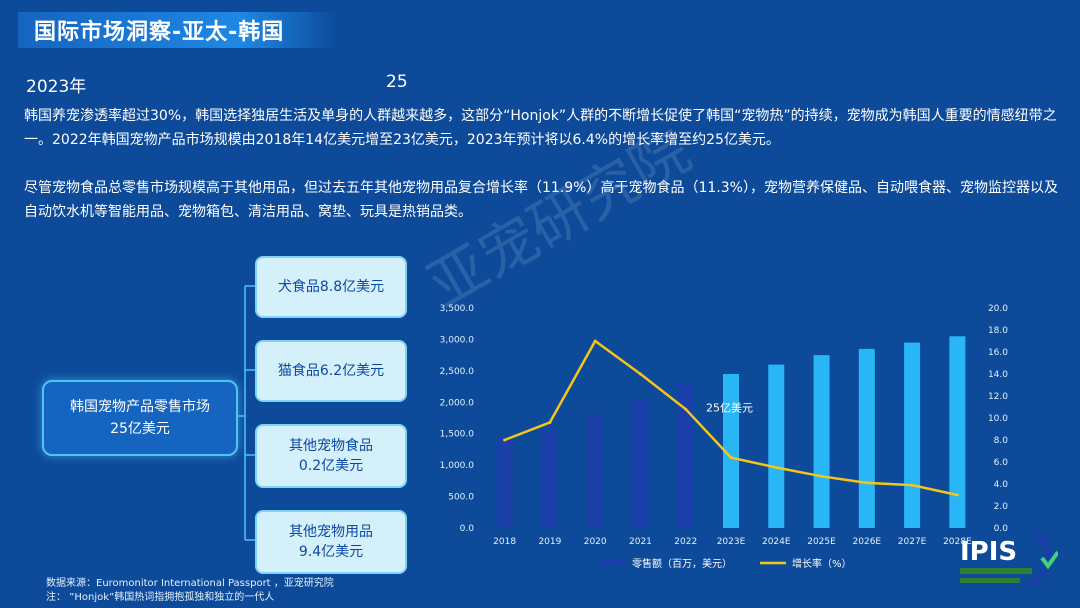 The width and height of the screenshot is (1080, 608). I want to click on footer-note: 注： ”Honjok”韩国热词指拥抱孤独和独立的一代人, so click(160, 597).